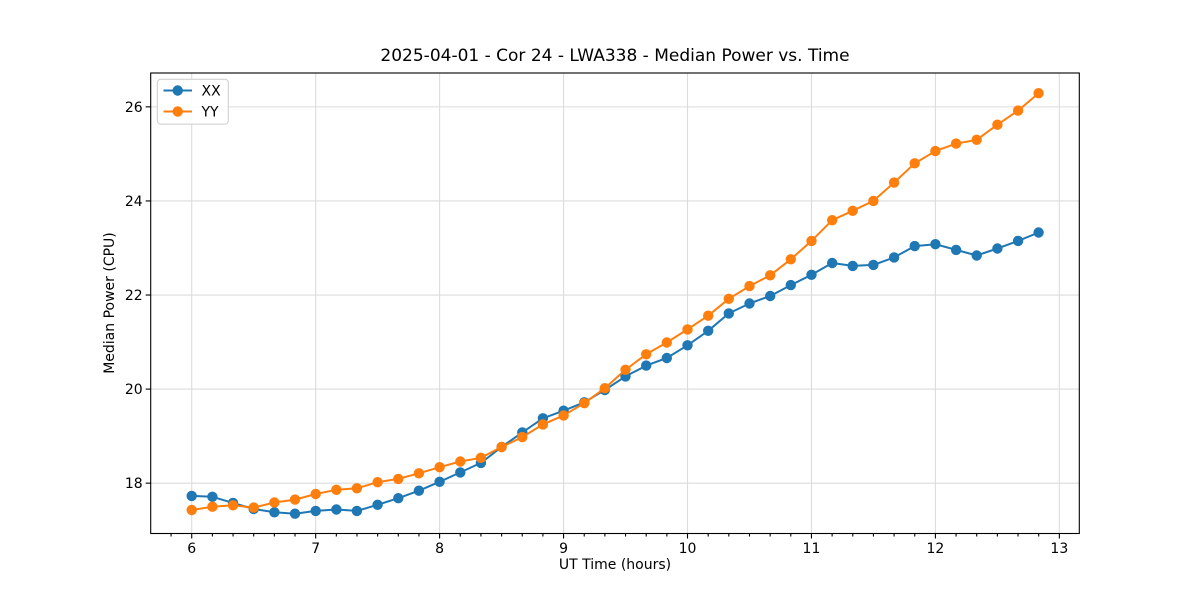 This screenshot has width=1200, height=600. What do you see at coordinates (212, 92) in the screenshot?
I see `legend-label-XX: XX` at bounding box center [212, 92].